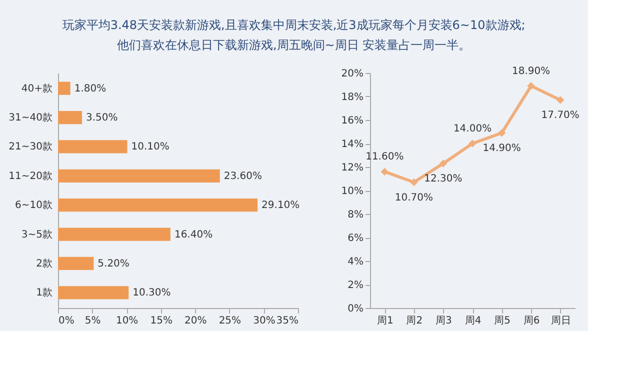  Describe the element at coordinates (264, 321) in the screenshot. I see `x-tick-label: 30%` at that location.